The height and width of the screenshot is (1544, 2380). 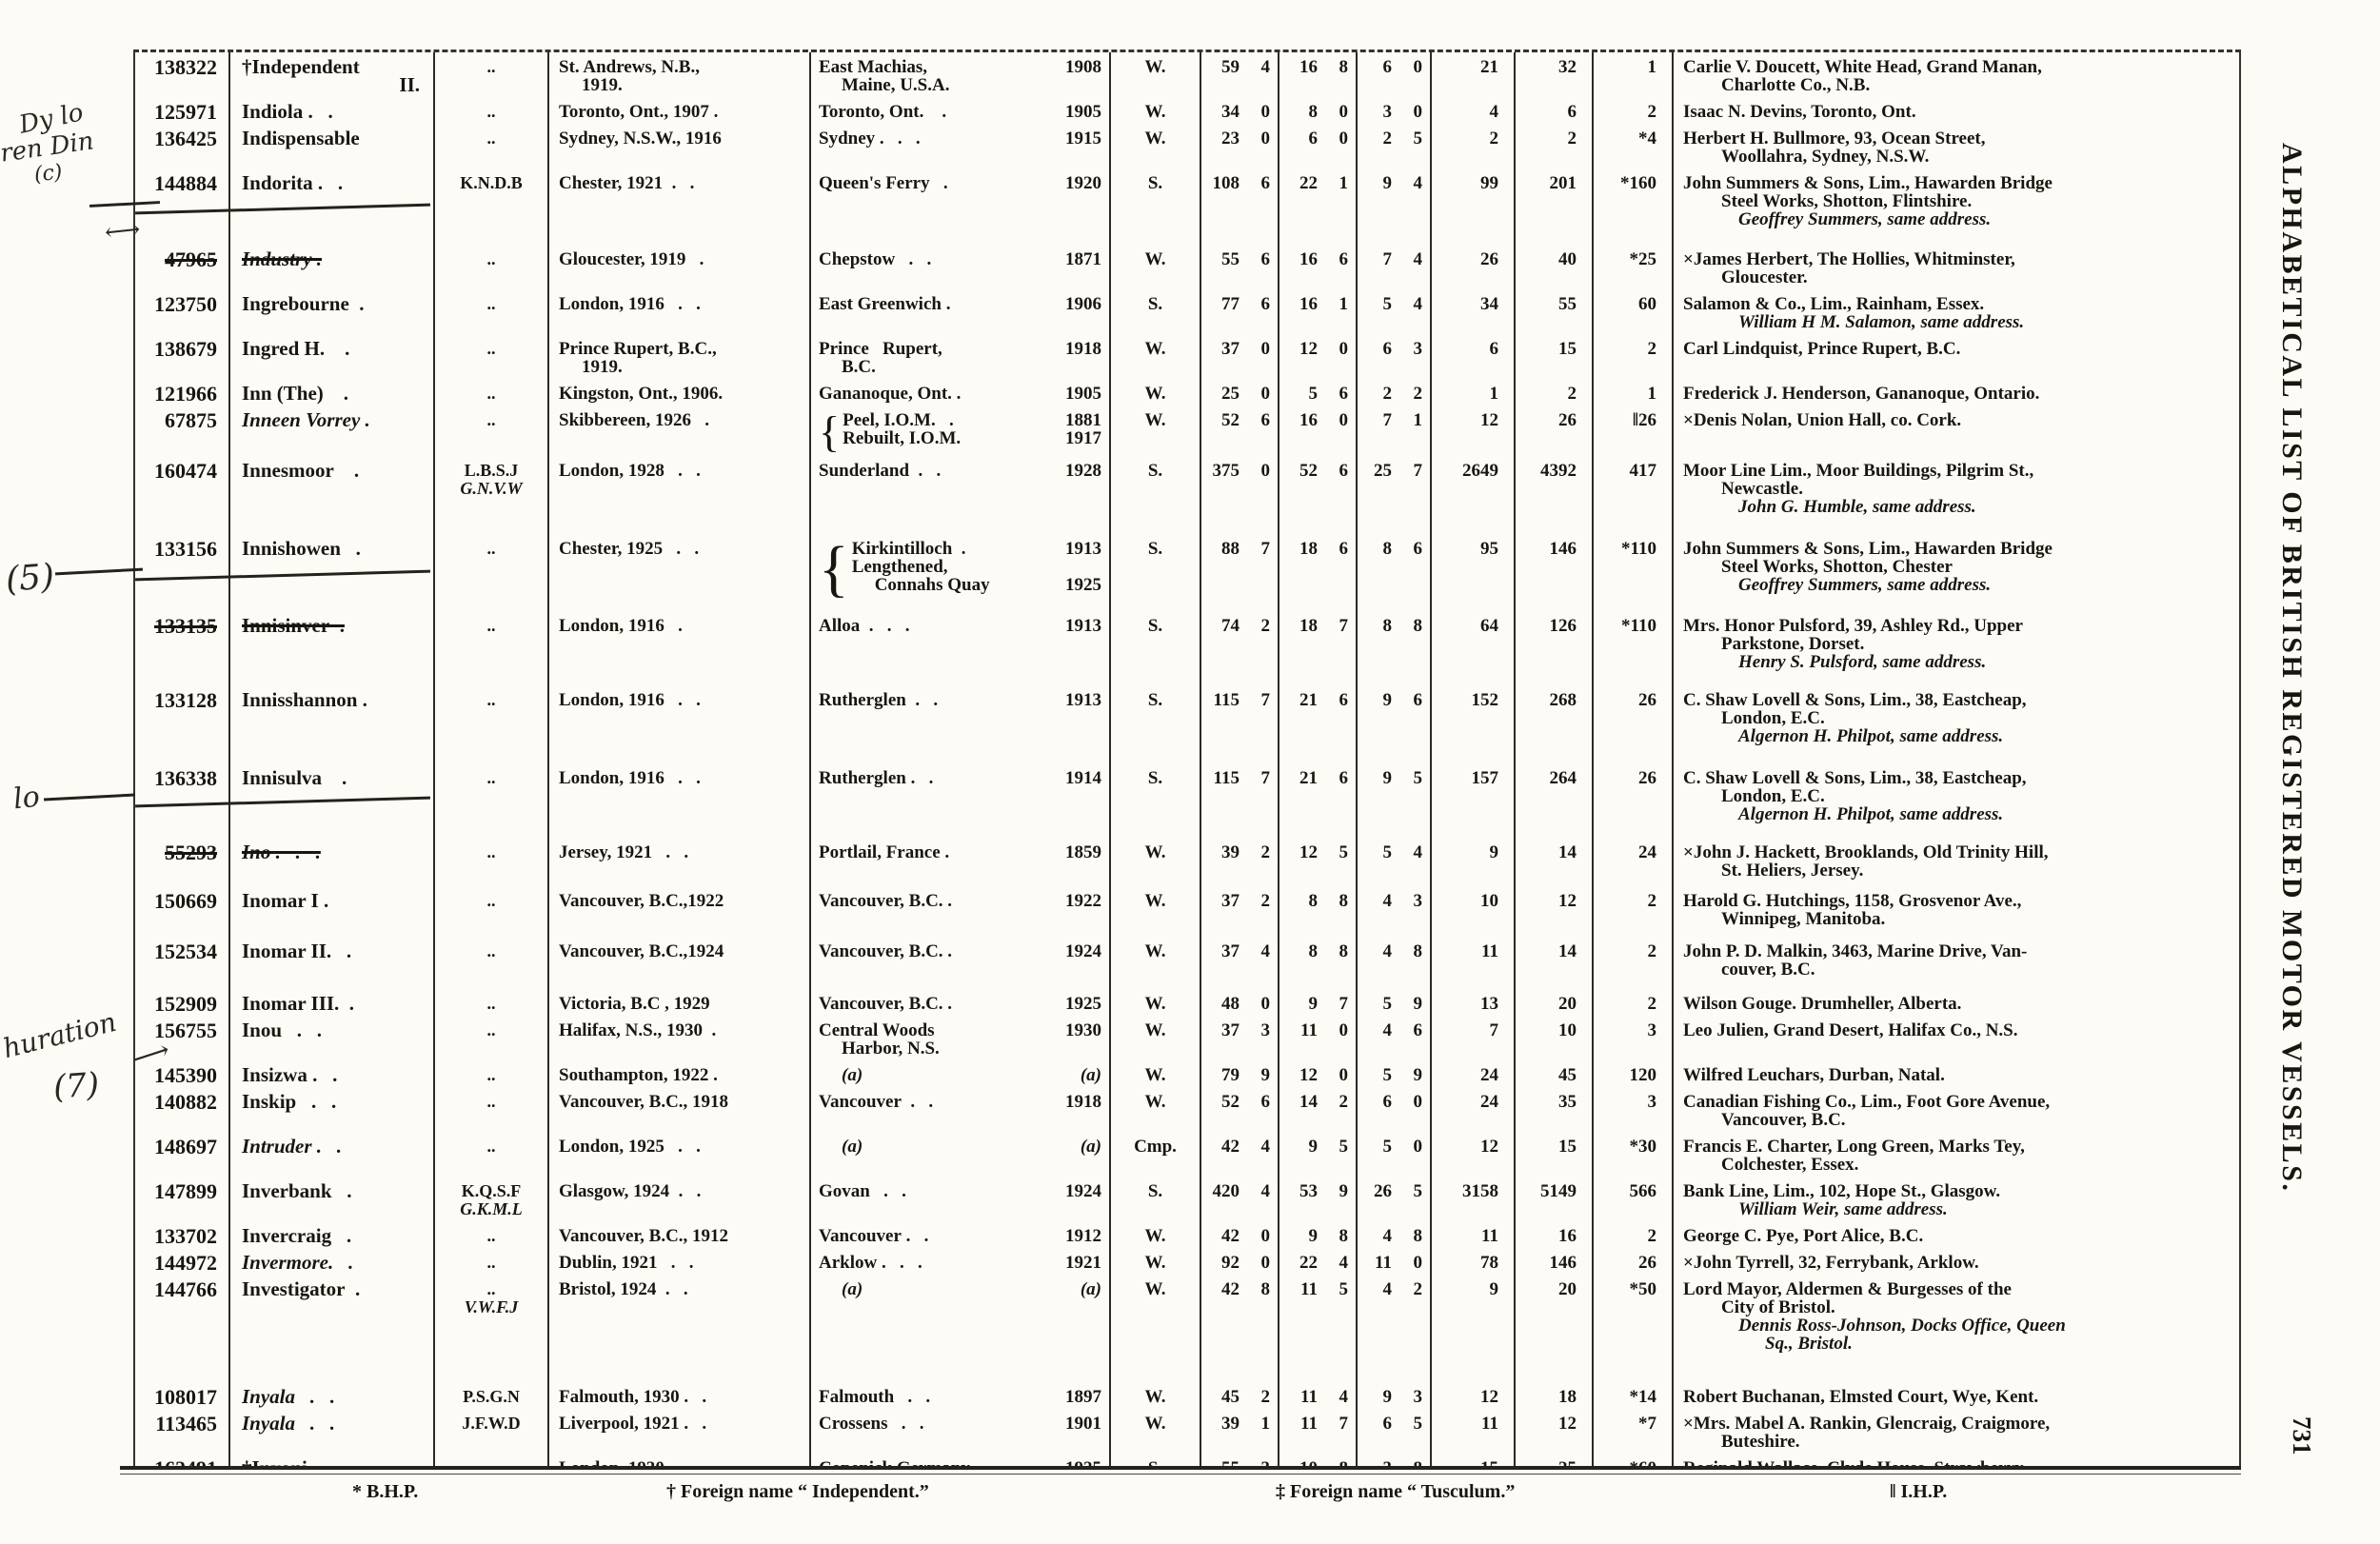 What do you see at coordinates (961, 1383) in the screenshot?
I see `cell-port: Falmouth . . 1897` at bounding box center [961, 1383].